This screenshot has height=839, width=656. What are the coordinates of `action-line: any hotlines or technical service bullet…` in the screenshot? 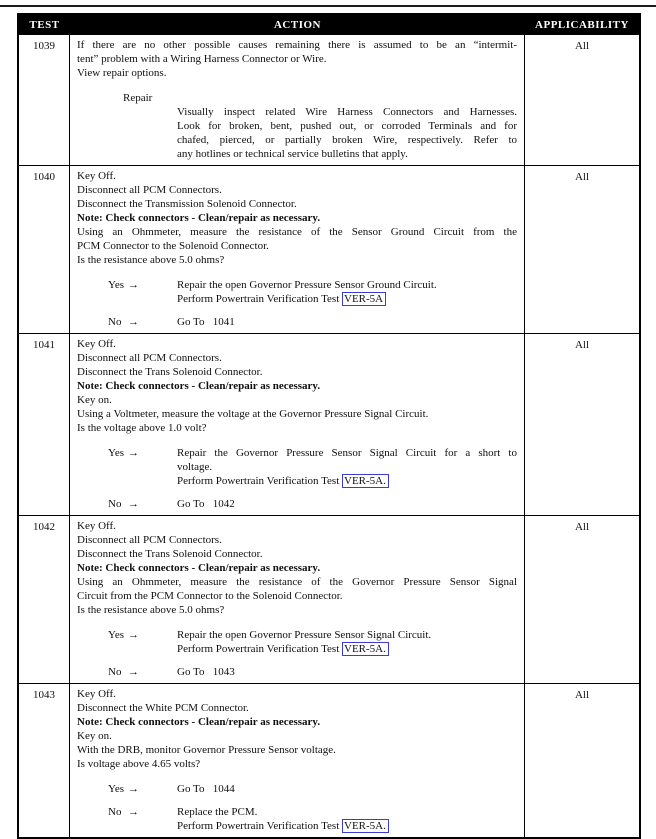 It's located at (292, 154).